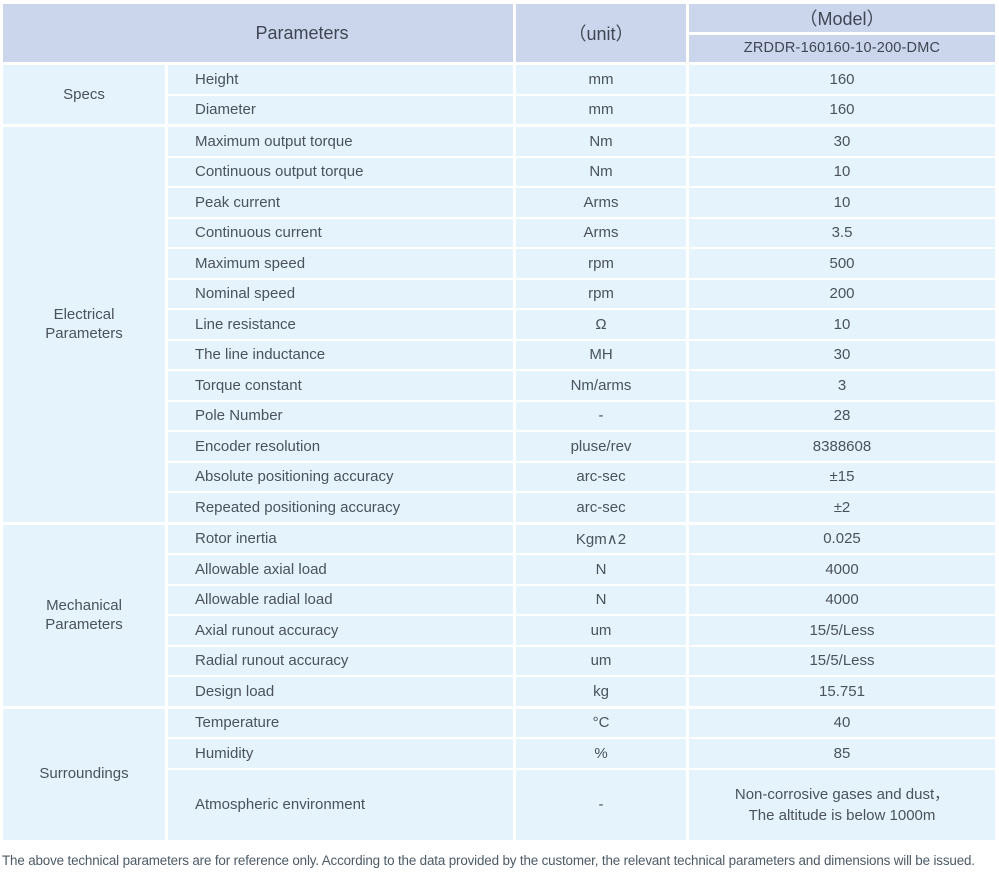 The width and height of the screenshot is (999, 881). I want to click on param-cell: Encoder resolution, so click(340, 446).